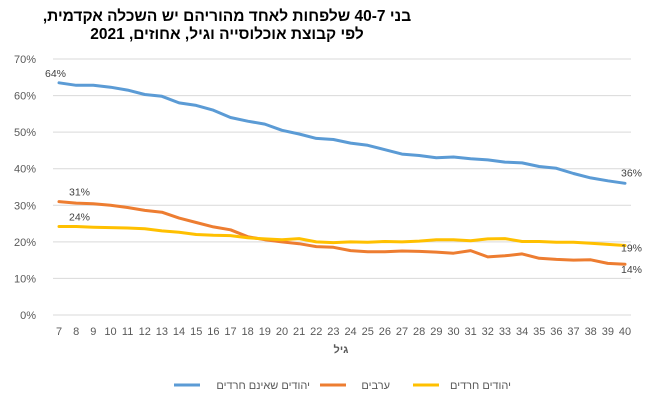 The image size is (650, 408). I want to click on x-axis-title: גיל, so click(341, 349).